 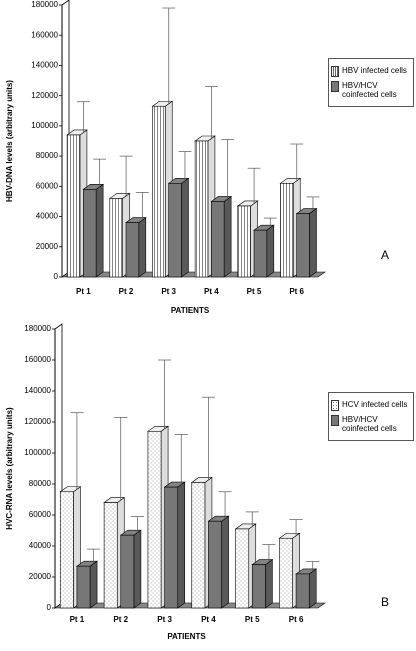 I want to click on panel-label: A, so click(x=385, y=255).